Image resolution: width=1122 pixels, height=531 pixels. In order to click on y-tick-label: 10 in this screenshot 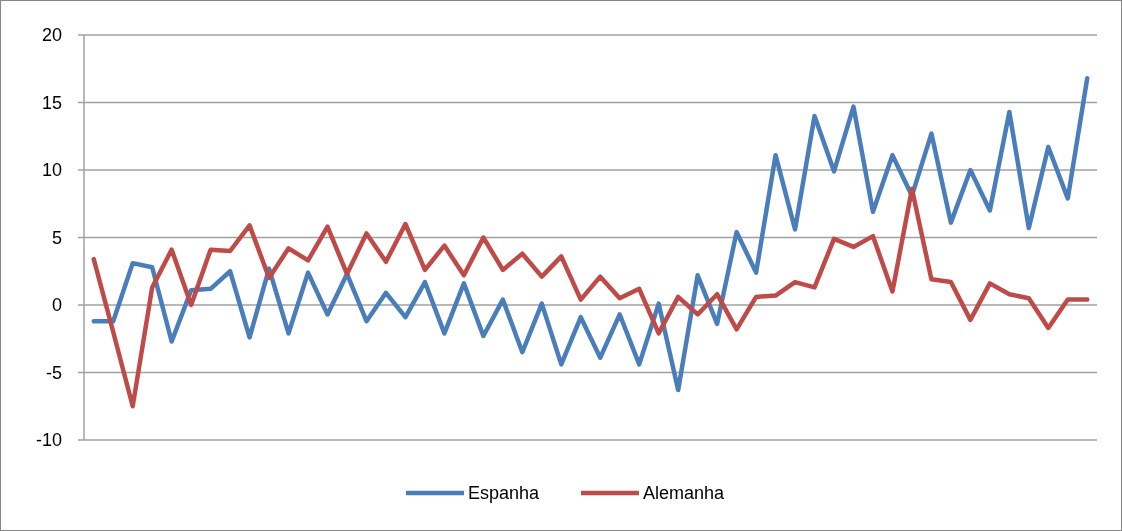, I will do `click(51, 170)`.